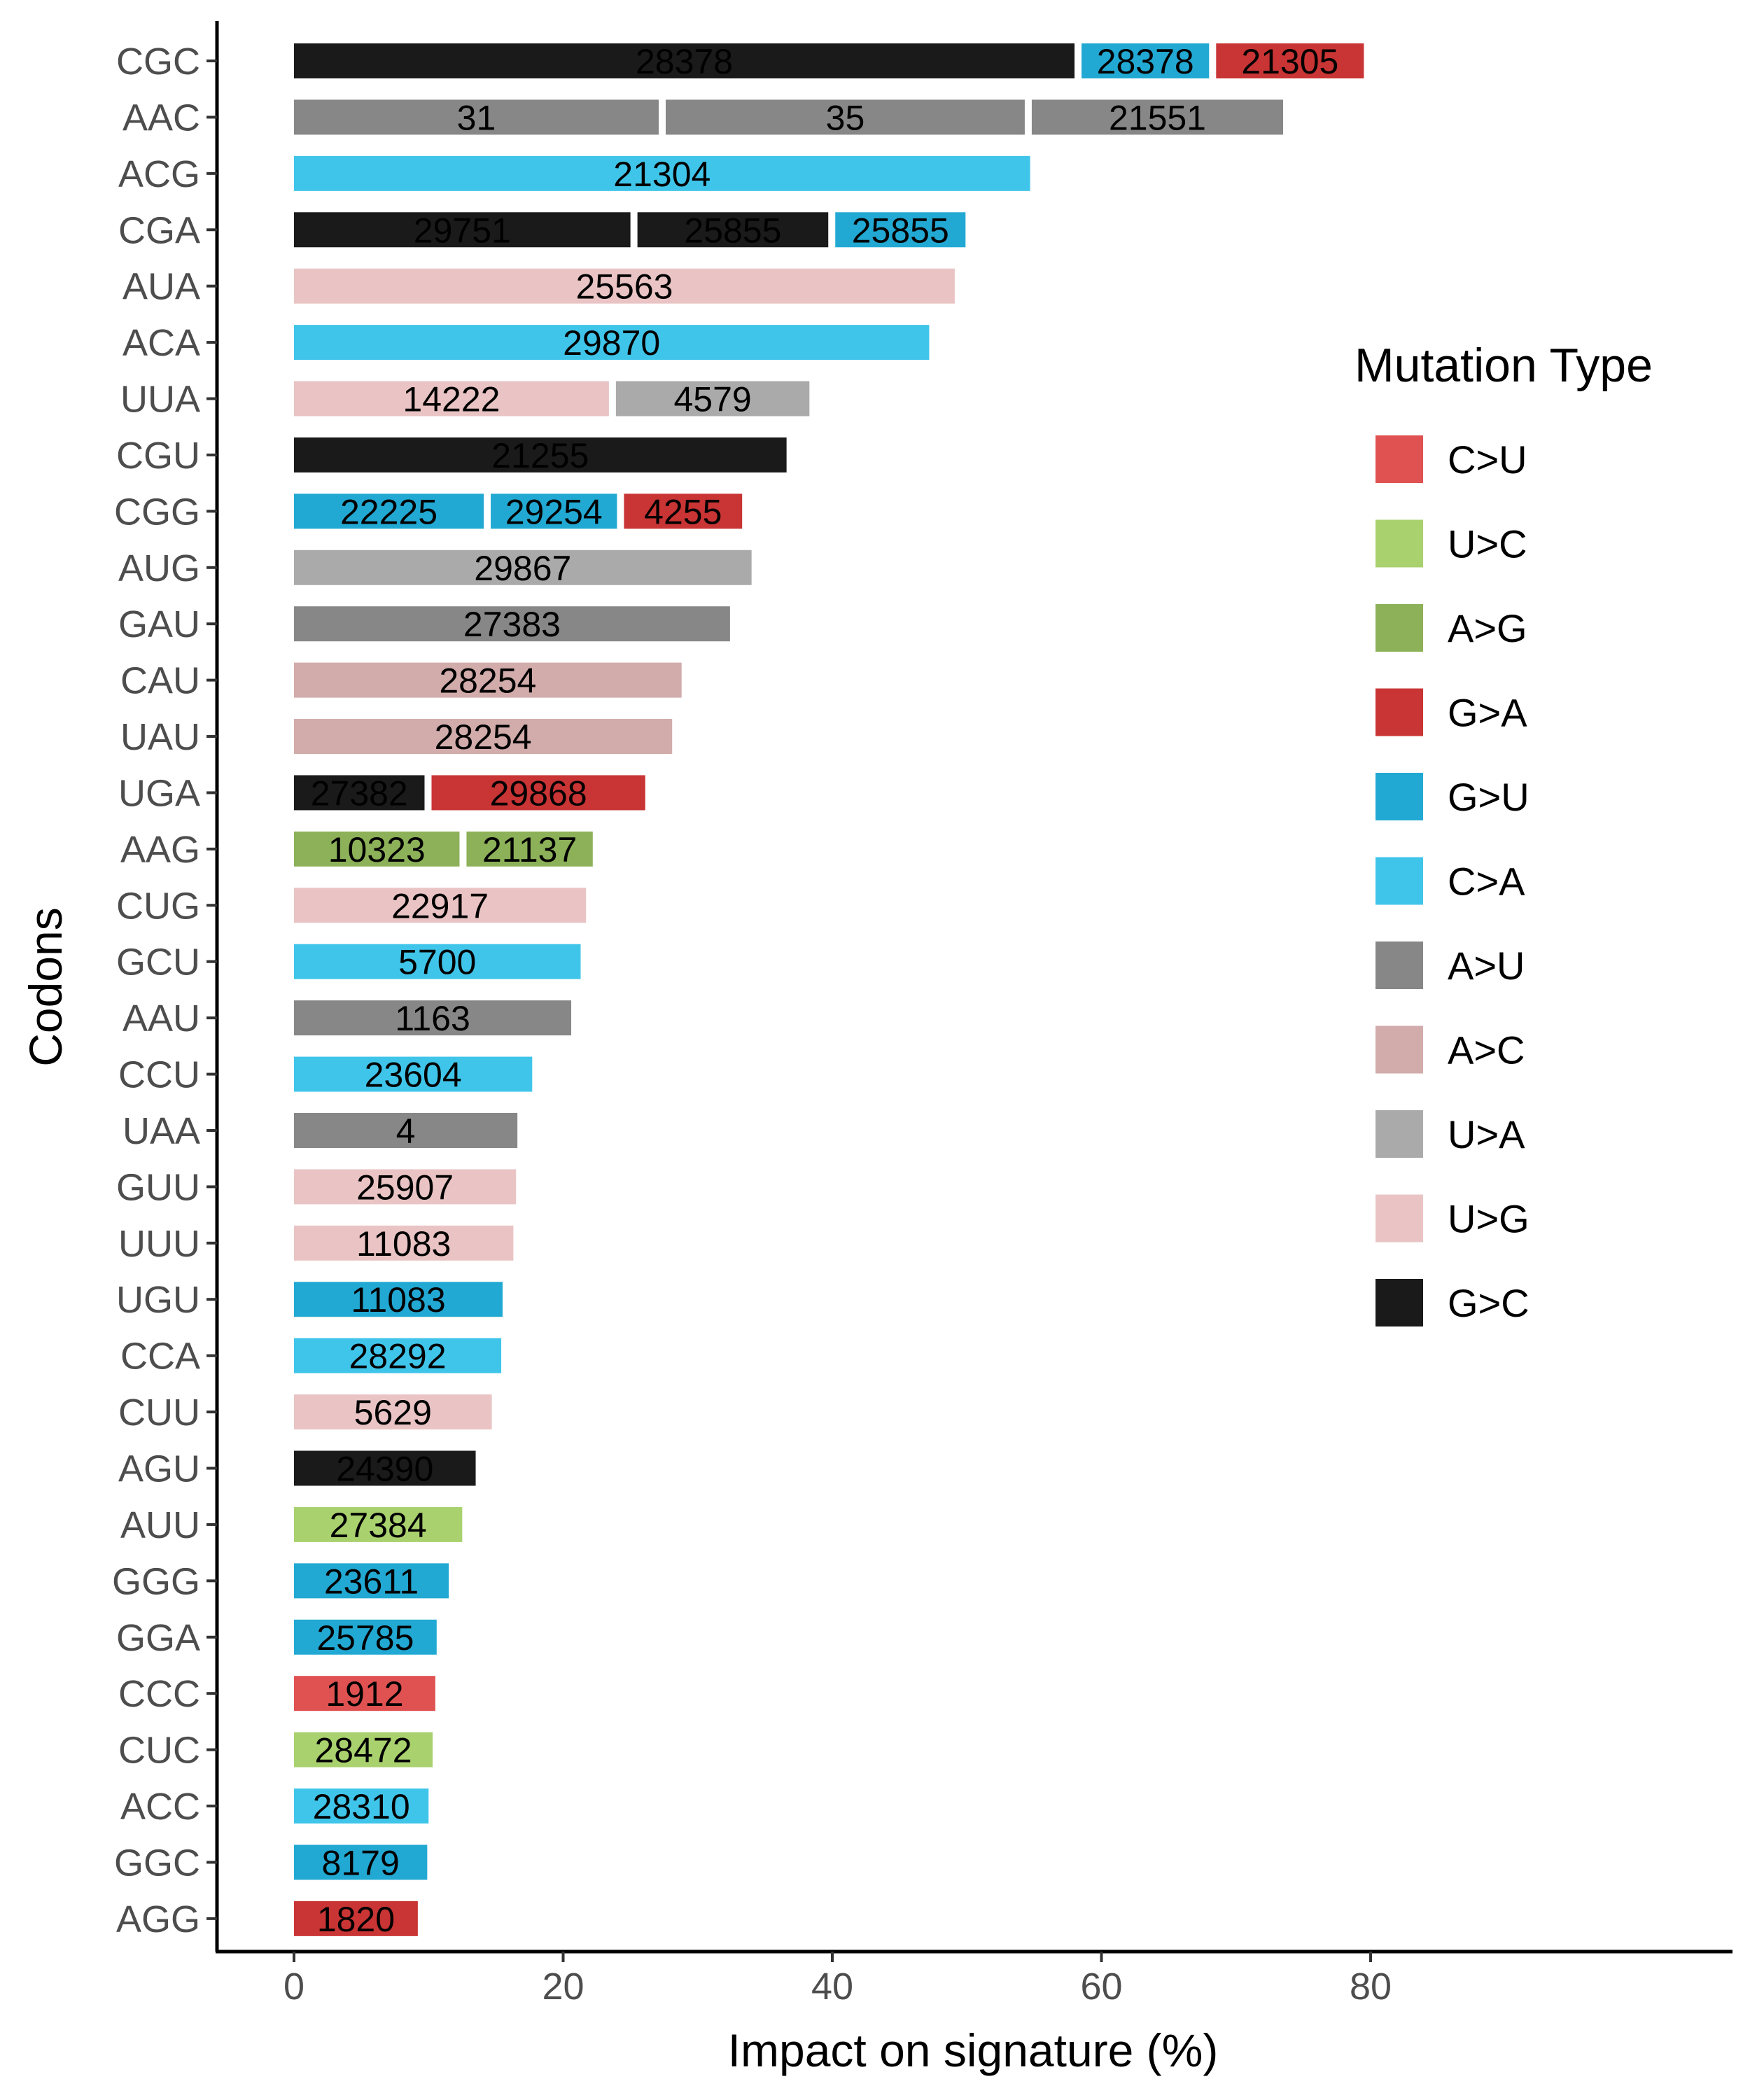 The height and width of the screenshot is (2100, 1750). I want to click on y-tick-label: GAU, so click(159, 624).